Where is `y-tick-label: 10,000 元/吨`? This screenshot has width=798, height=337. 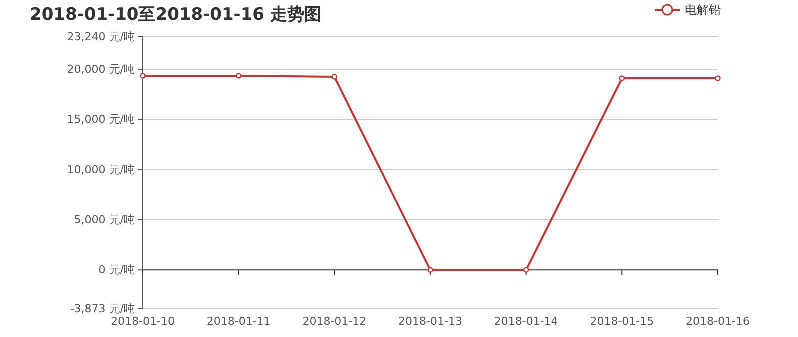
y-tick-label: 10,000 元/吨 is located at coordinates (101, 169).